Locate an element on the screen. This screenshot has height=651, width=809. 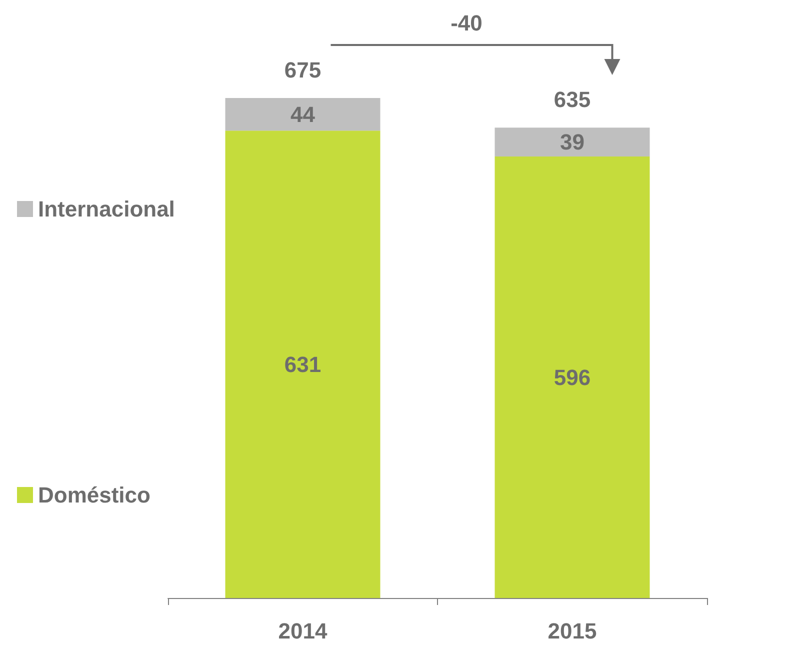
legend-label: Internacional is located at coordinates (106, 209).